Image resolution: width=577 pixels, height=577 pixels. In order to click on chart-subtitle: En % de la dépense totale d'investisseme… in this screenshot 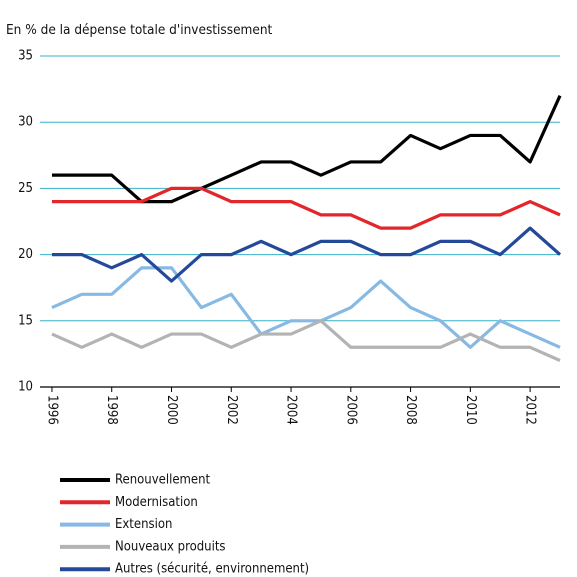, I will do `click(139, 30)`.